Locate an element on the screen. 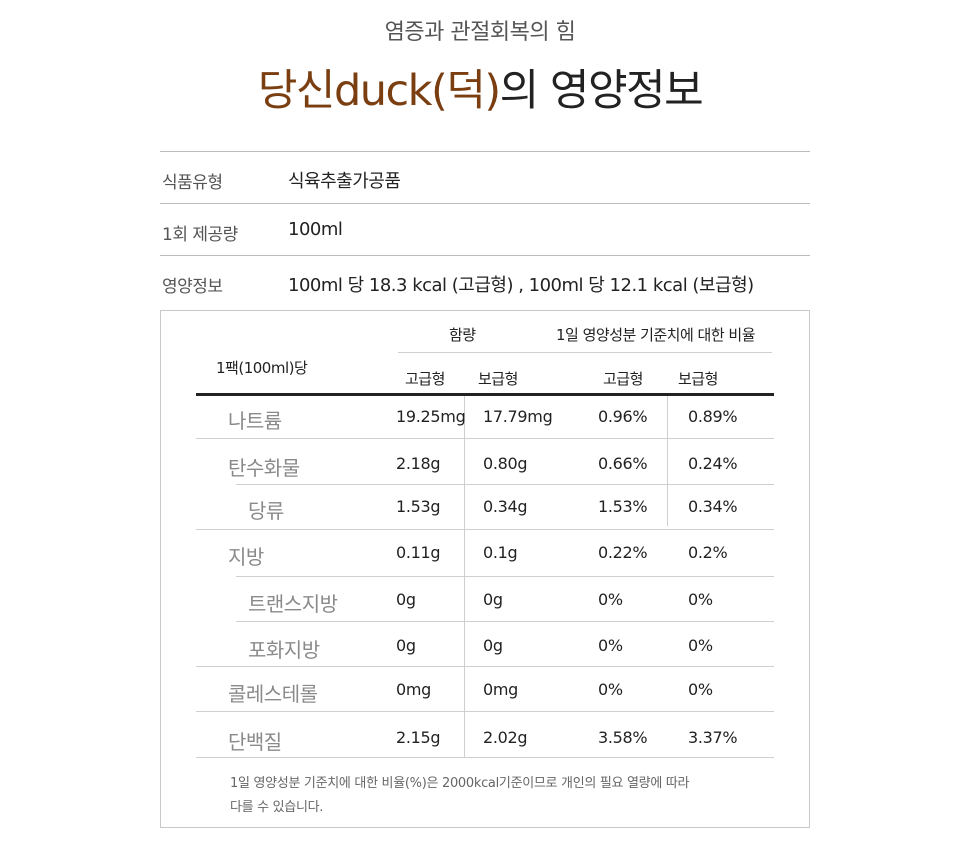 The image size is (960, 842). nutrient-name: 나트륨 is located at coordinates (255, 421).